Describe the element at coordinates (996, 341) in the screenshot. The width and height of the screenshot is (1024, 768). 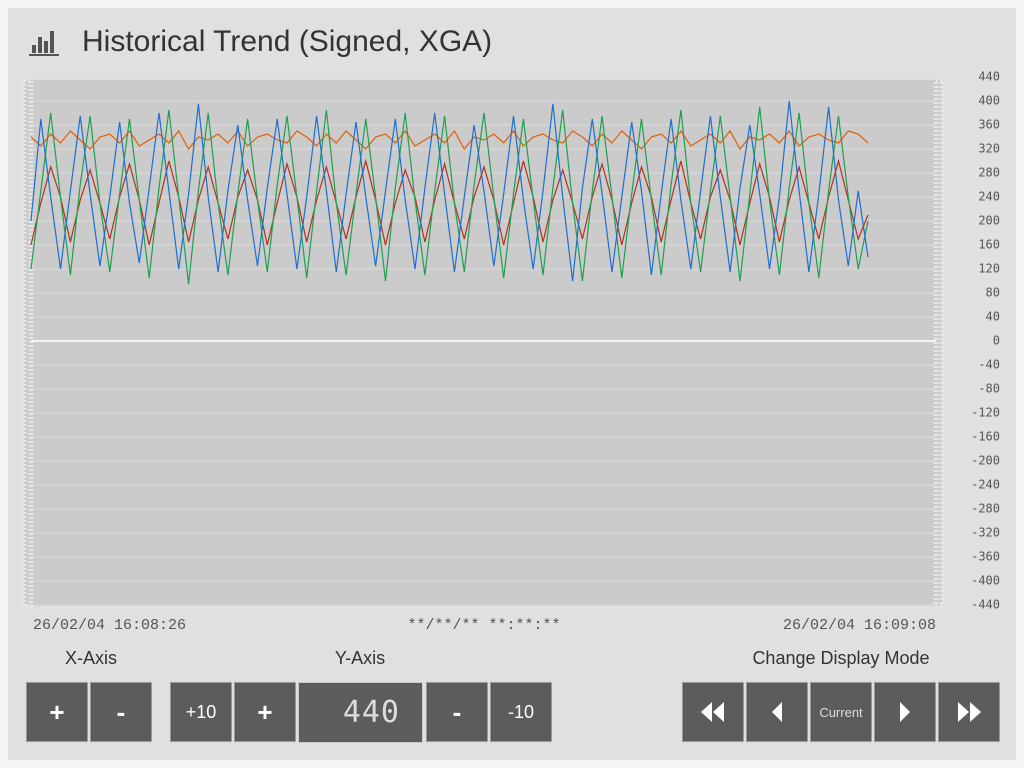
I see `y-tick-label: 0` at that location.